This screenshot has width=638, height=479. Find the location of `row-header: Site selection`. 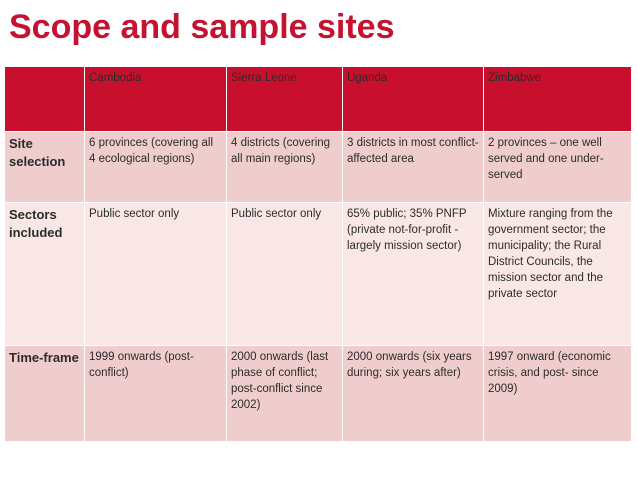

row-header: Site selection is located at coordinates (44, 167).